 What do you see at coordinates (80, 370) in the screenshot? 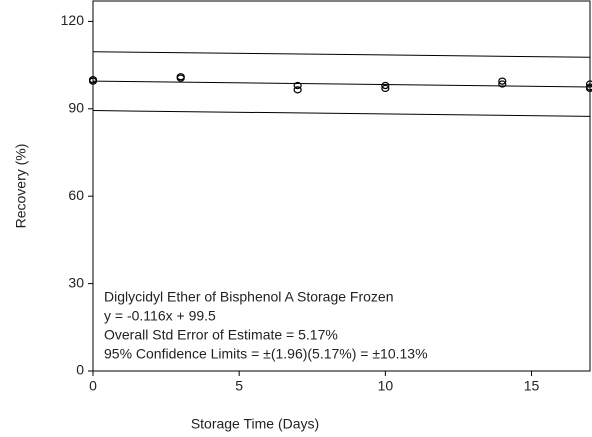
I see `y-tick-label: 0` at bounding box center [80, 370].